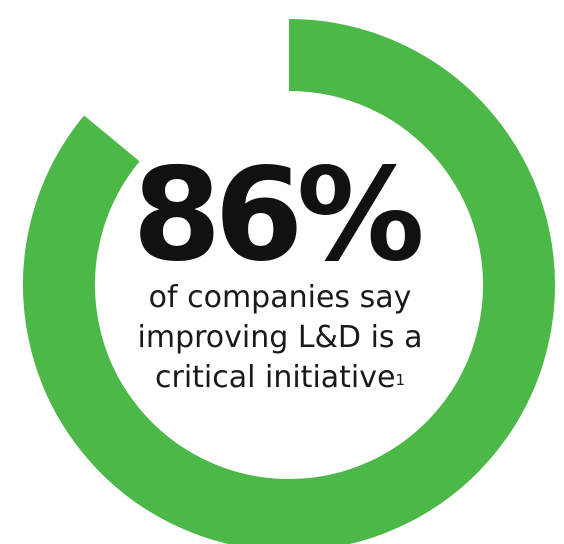  I want to click on caption-line-1: of companies say, so click(280, 297).